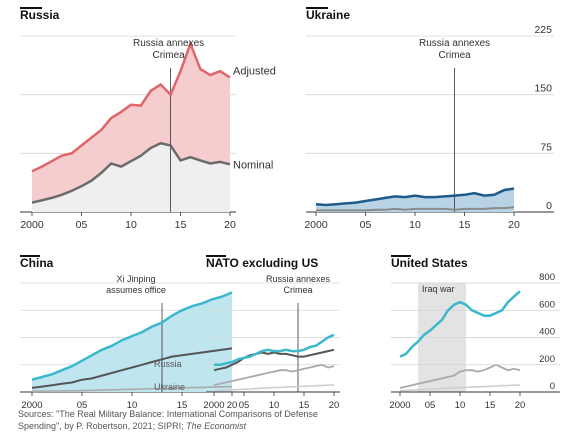 This screenshot has height=440, width=587. I want to click on us-title-marker, so click(401, 256).